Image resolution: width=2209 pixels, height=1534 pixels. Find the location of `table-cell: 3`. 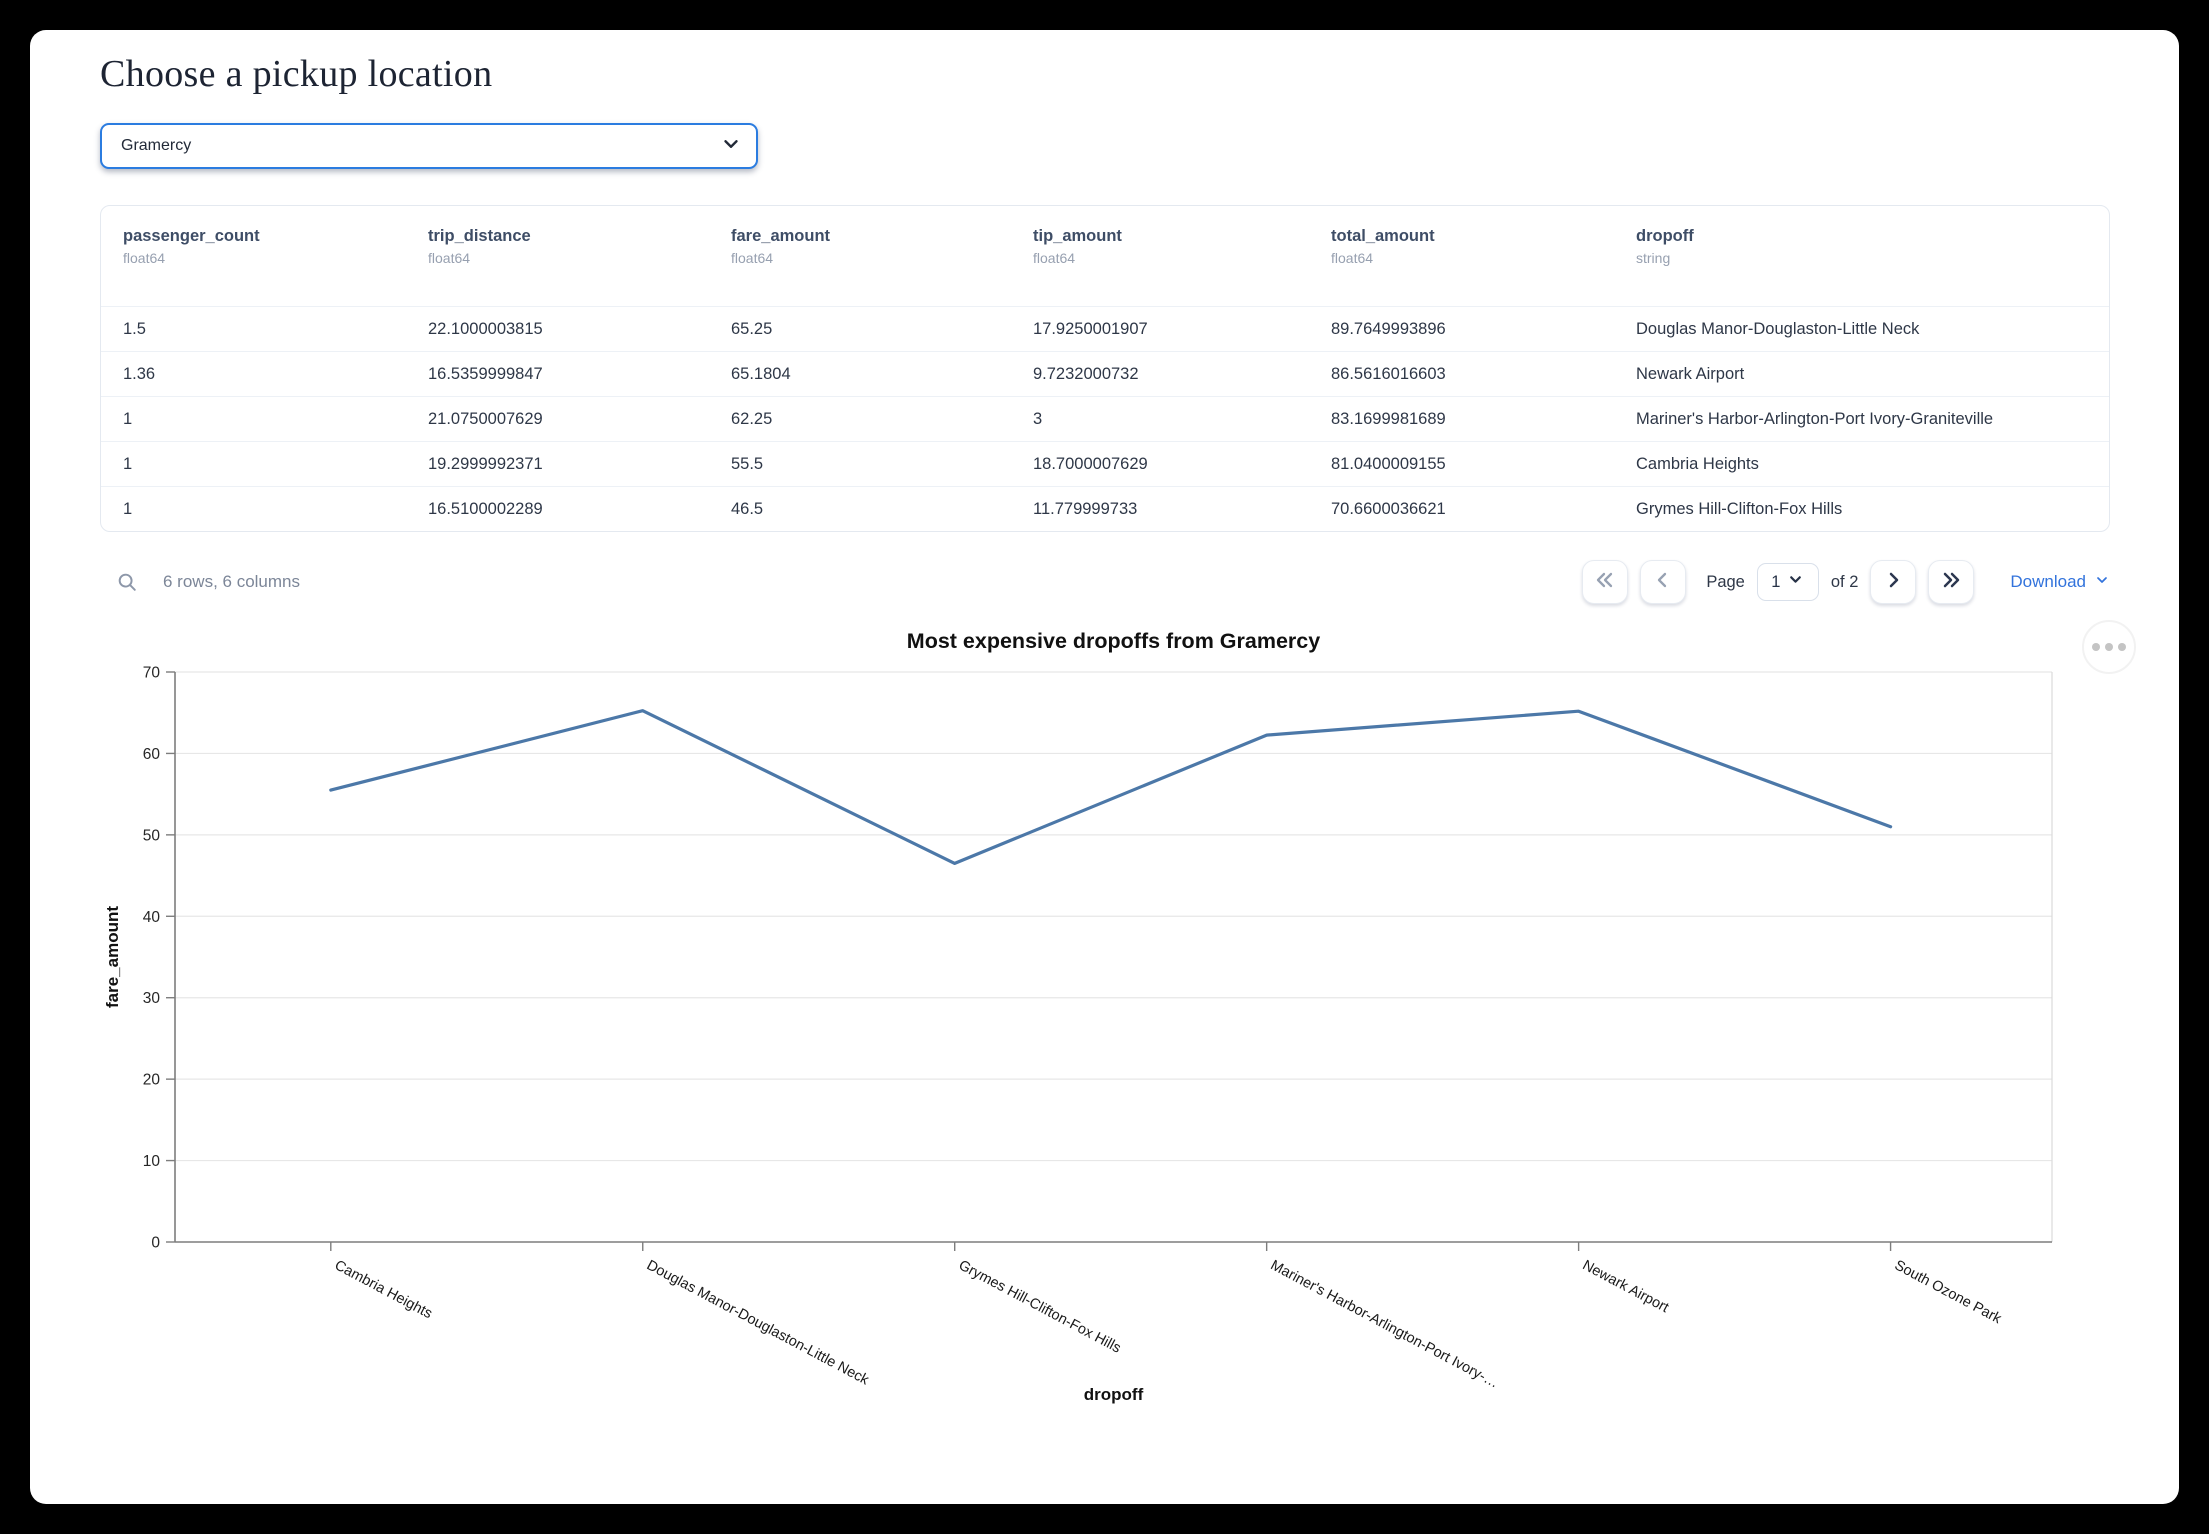

table-cell: 3 is located at coordinates (1038, 419).